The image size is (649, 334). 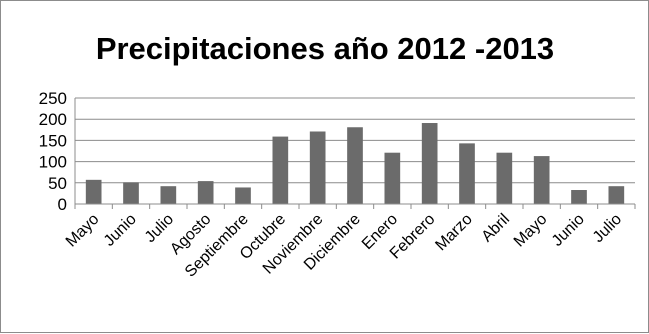 What do you see at coordinates (53, 162) in the screenshot?
I see `y-tick-label: 100` at bounding box center [53, 162].